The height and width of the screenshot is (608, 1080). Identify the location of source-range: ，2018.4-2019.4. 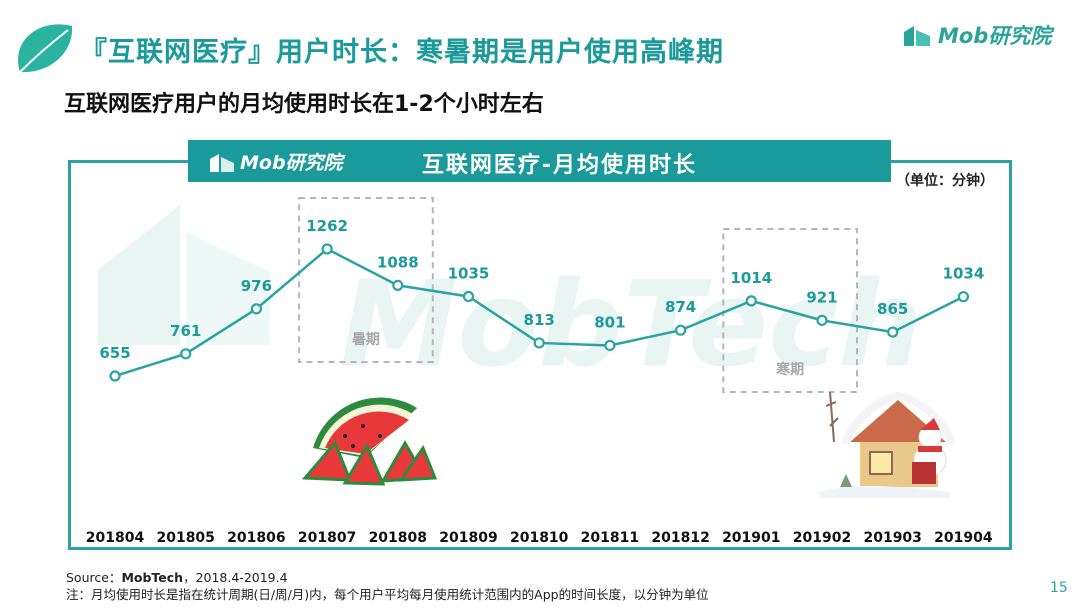
(235, 577).